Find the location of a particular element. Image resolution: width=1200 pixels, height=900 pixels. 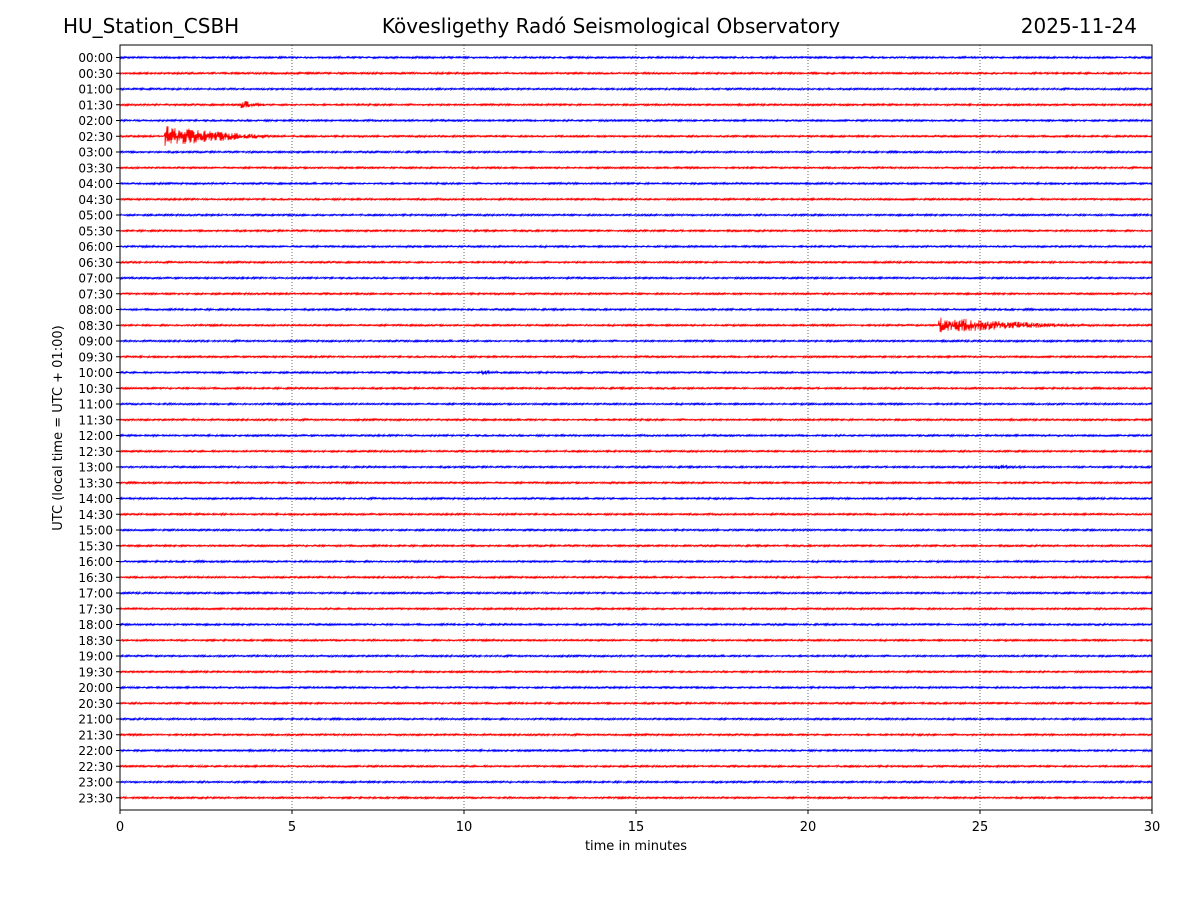

y-tick-label: 02:30 is located at coordinates (95, 137).